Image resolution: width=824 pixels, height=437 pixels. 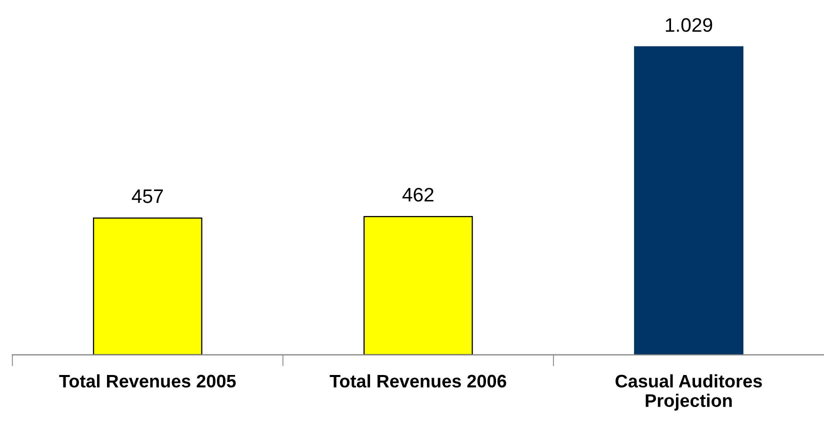 What do you see at coordinates (418, 195) in the screenshot?
I see `data-label: 462` at bounding box center [418, 195].